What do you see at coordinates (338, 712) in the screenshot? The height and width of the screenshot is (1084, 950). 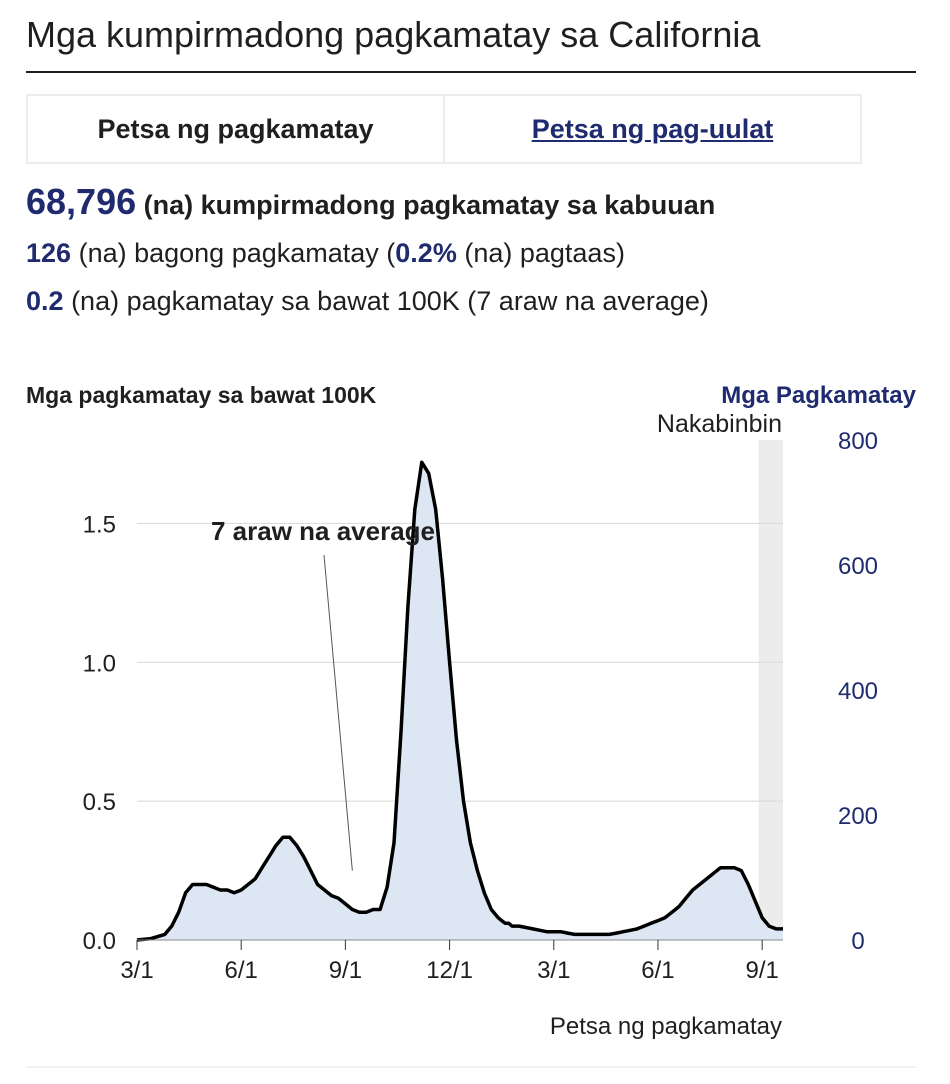 I see `annotation-leader-line` at bounding box center [338, 712].